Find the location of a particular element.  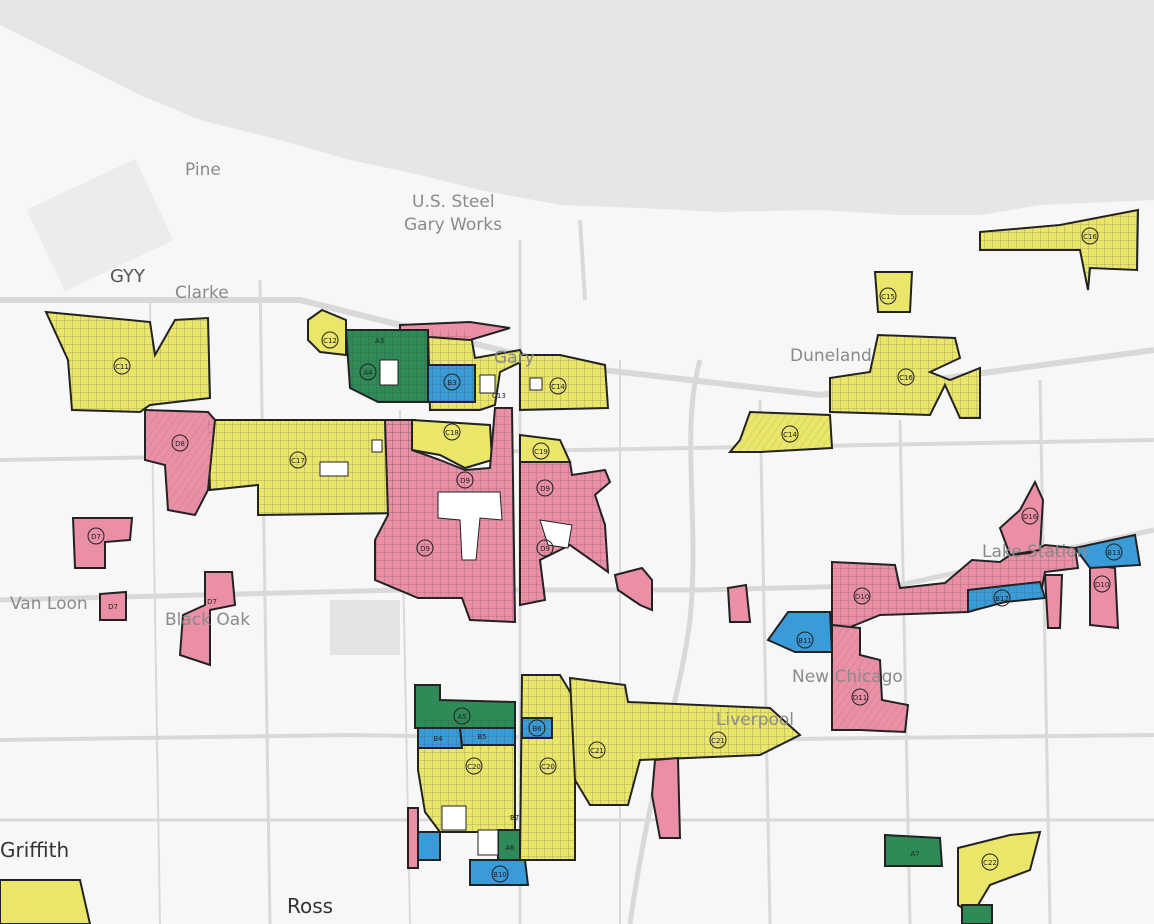

zone-label-B7: B7 is located at coordinates (514, 818).